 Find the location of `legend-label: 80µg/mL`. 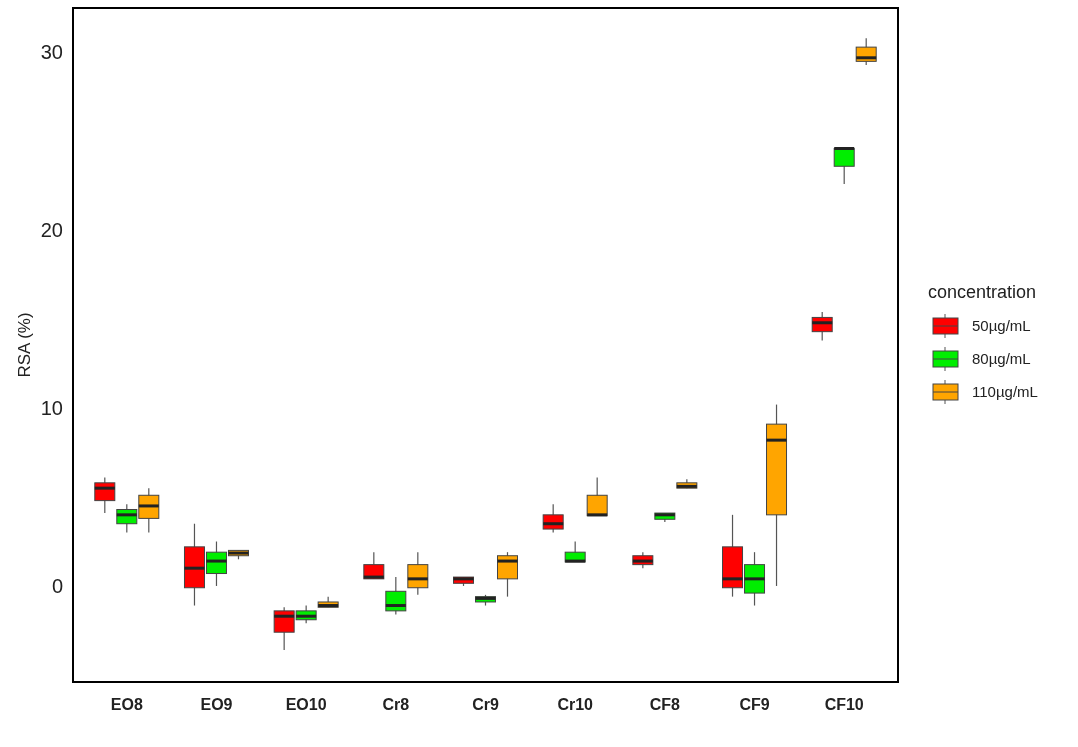

legend-label: 80µg/mL is located at coordinates (1001, 359).